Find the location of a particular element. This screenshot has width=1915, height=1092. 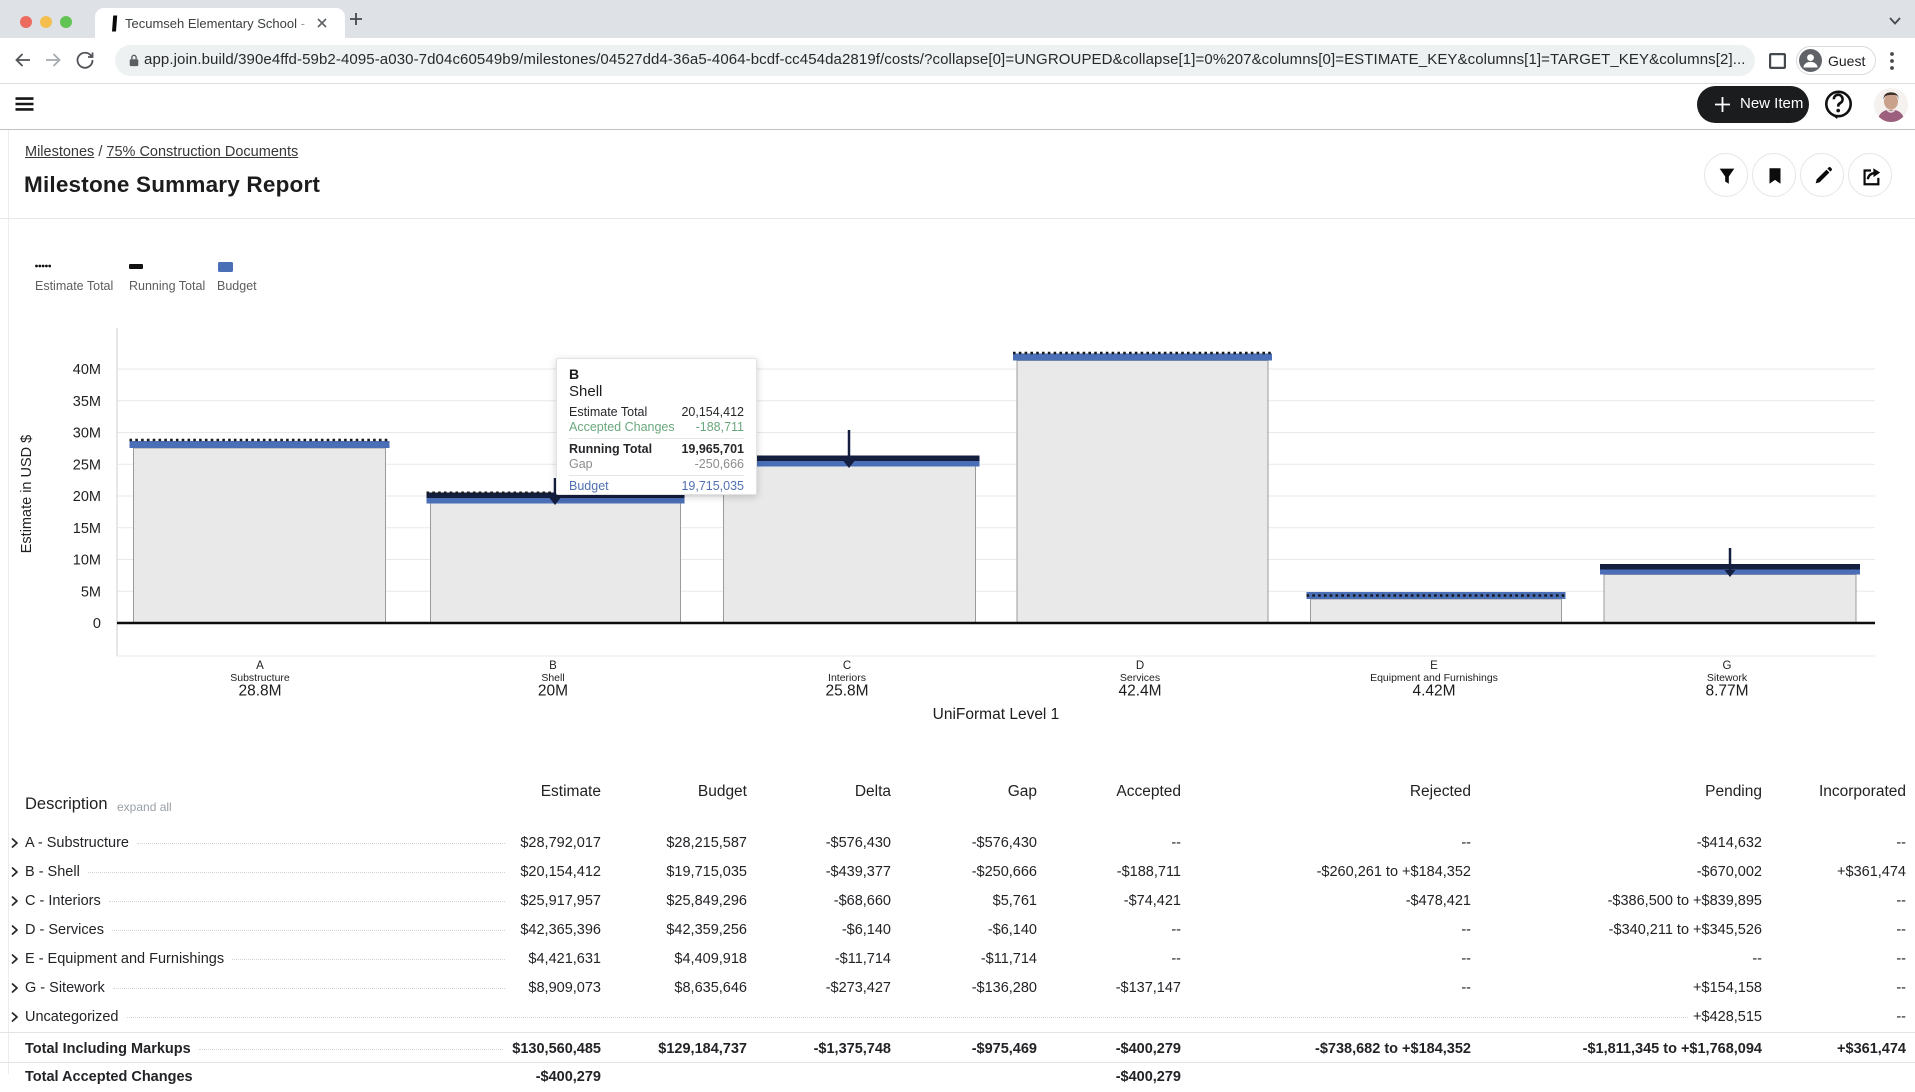

svg-text: E is located at coordinates (1434, 666).